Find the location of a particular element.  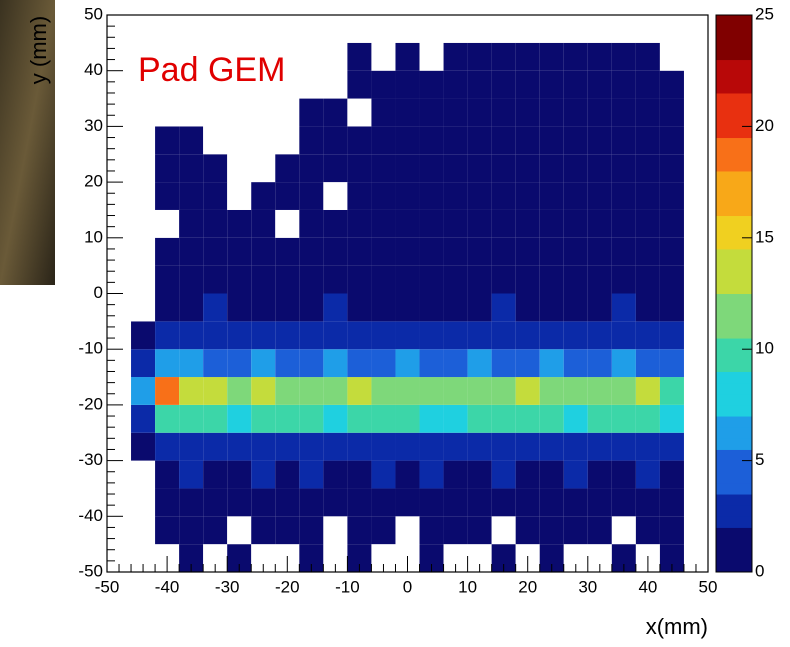

y-tick-label: 20 is located at coordinates (93, 181).